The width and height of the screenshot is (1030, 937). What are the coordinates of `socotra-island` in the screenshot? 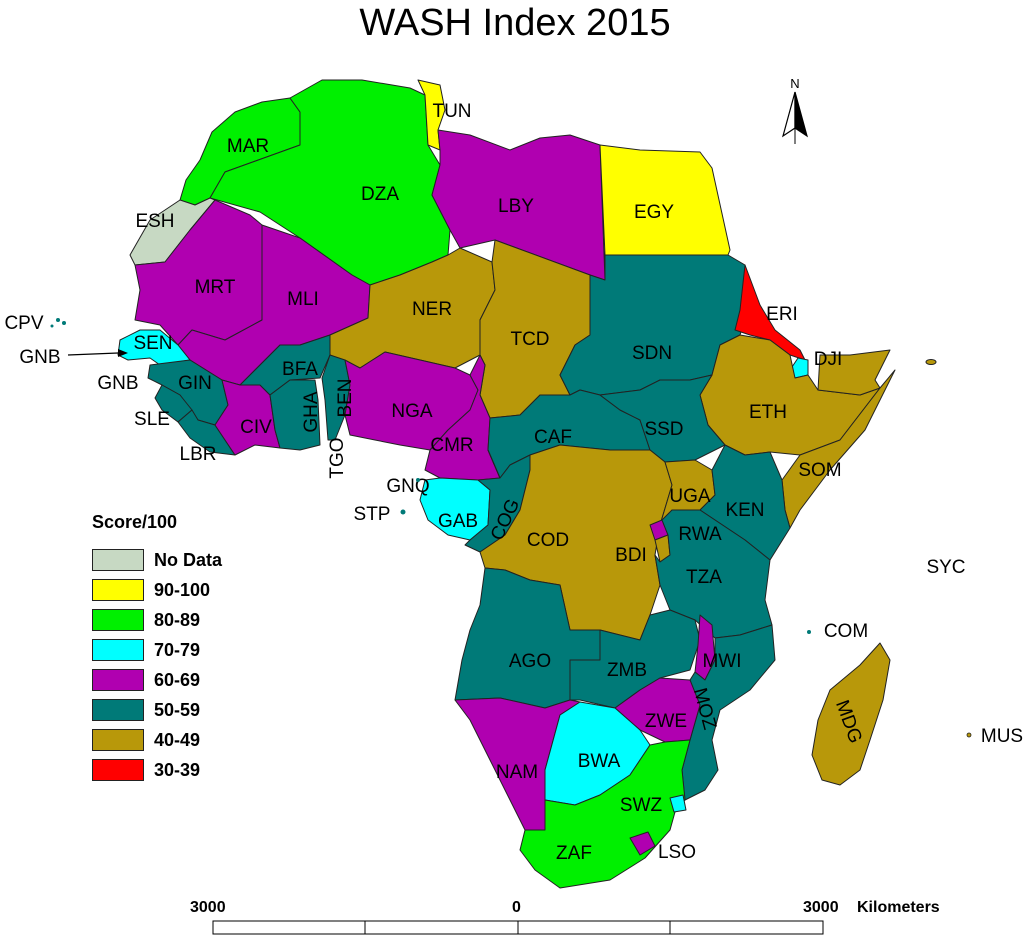 It's located at (931, 362).